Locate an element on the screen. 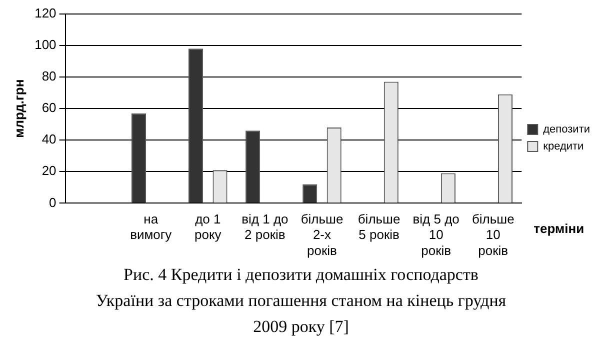 The width and height of the screenshot is (602, 344). y-tick-label: 80 is located at coordinates (49, 76).